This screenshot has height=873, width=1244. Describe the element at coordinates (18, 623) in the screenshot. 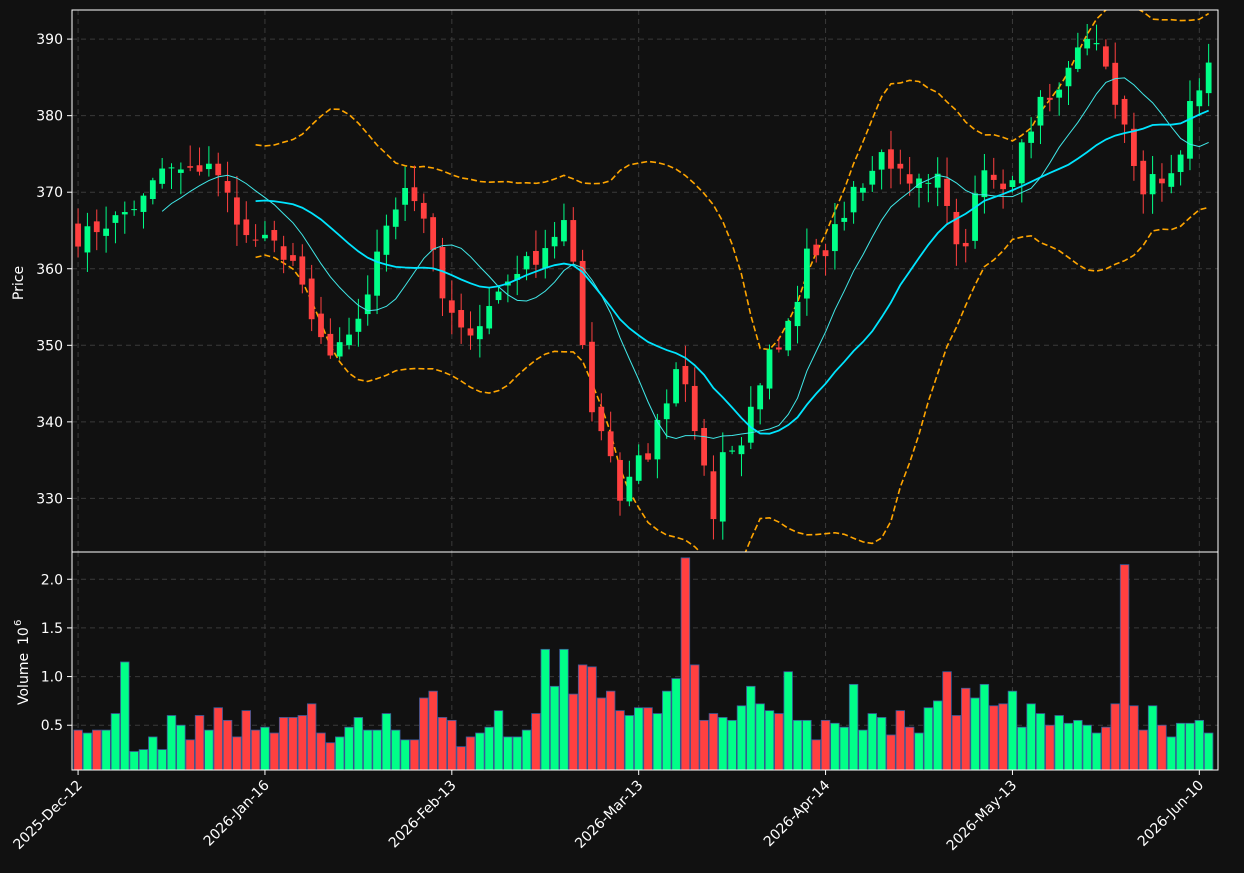

I see `volume-axis-power: 6` at that location.